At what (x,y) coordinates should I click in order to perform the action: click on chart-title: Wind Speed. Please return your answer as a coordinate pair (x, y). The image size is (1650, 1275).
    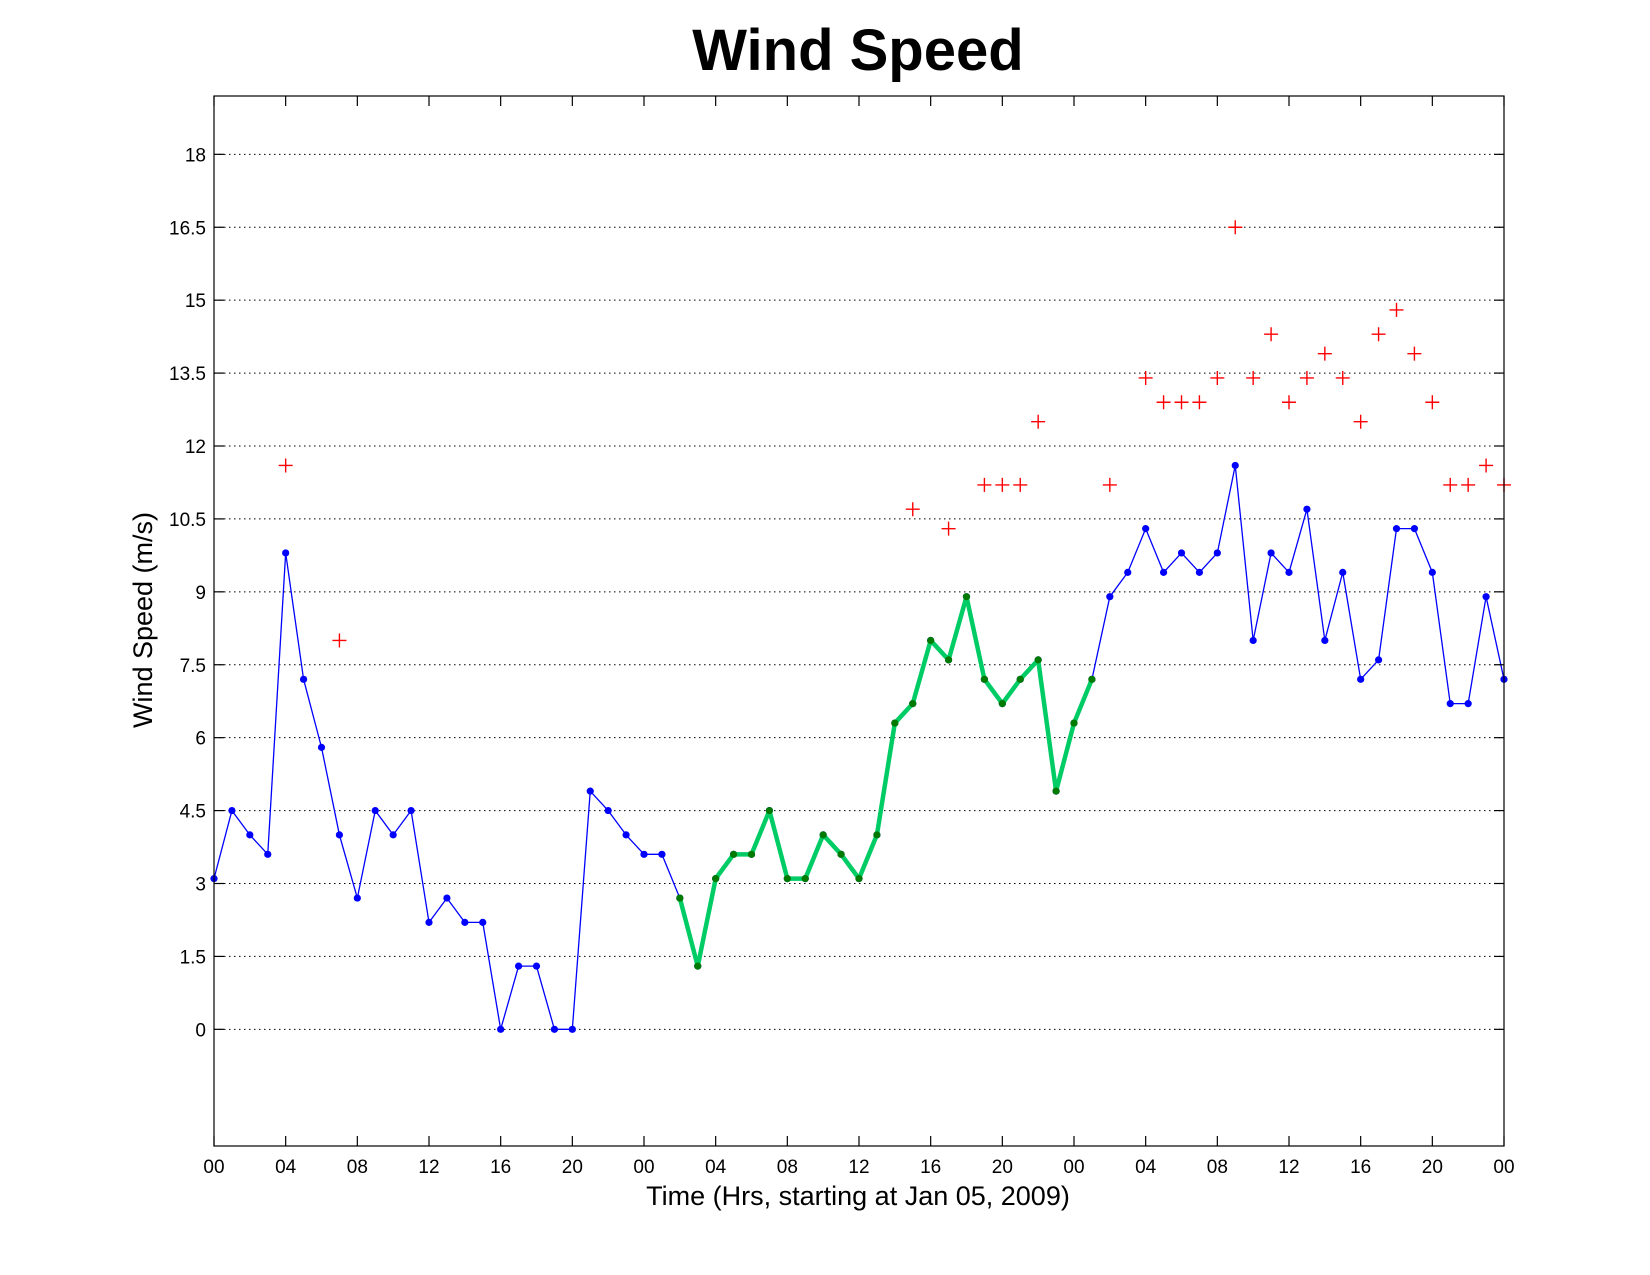
    Looking at the image, I should click on (857, 50).